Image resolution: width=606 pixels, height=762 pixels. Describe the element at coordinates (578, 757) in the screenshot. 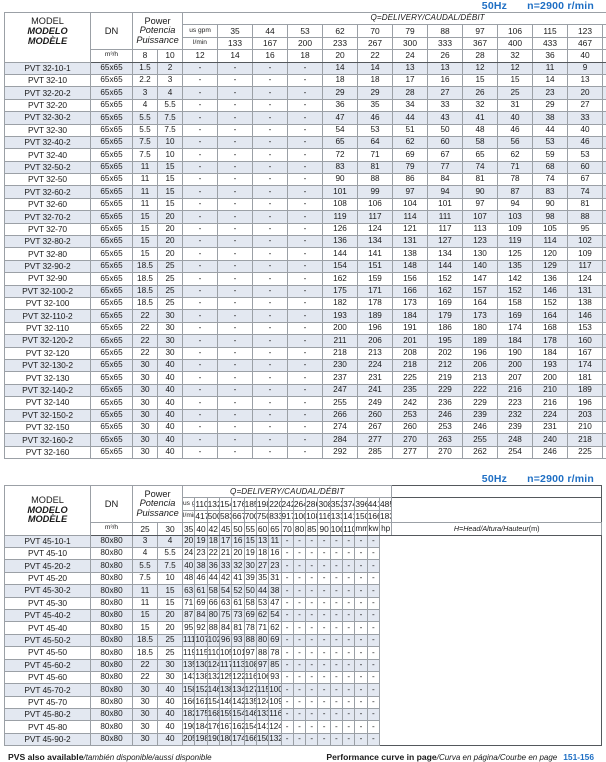

I see `footer-page-ref: 151-156` at that location.